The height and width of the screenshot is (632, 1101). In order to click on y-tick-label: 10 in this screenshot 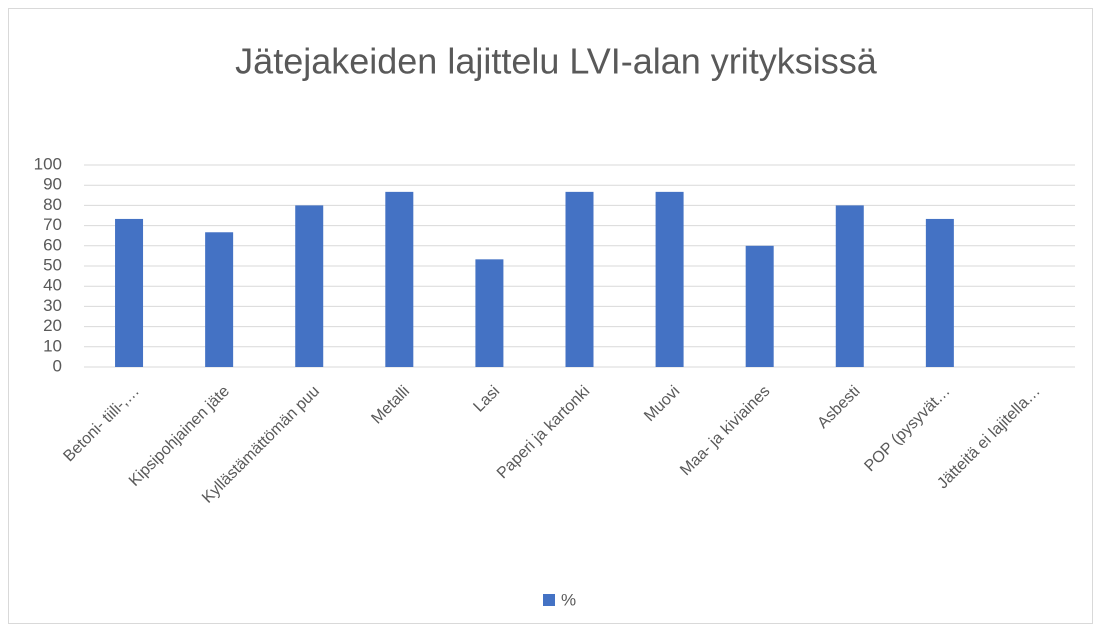, I will do `click(52, 345)`.